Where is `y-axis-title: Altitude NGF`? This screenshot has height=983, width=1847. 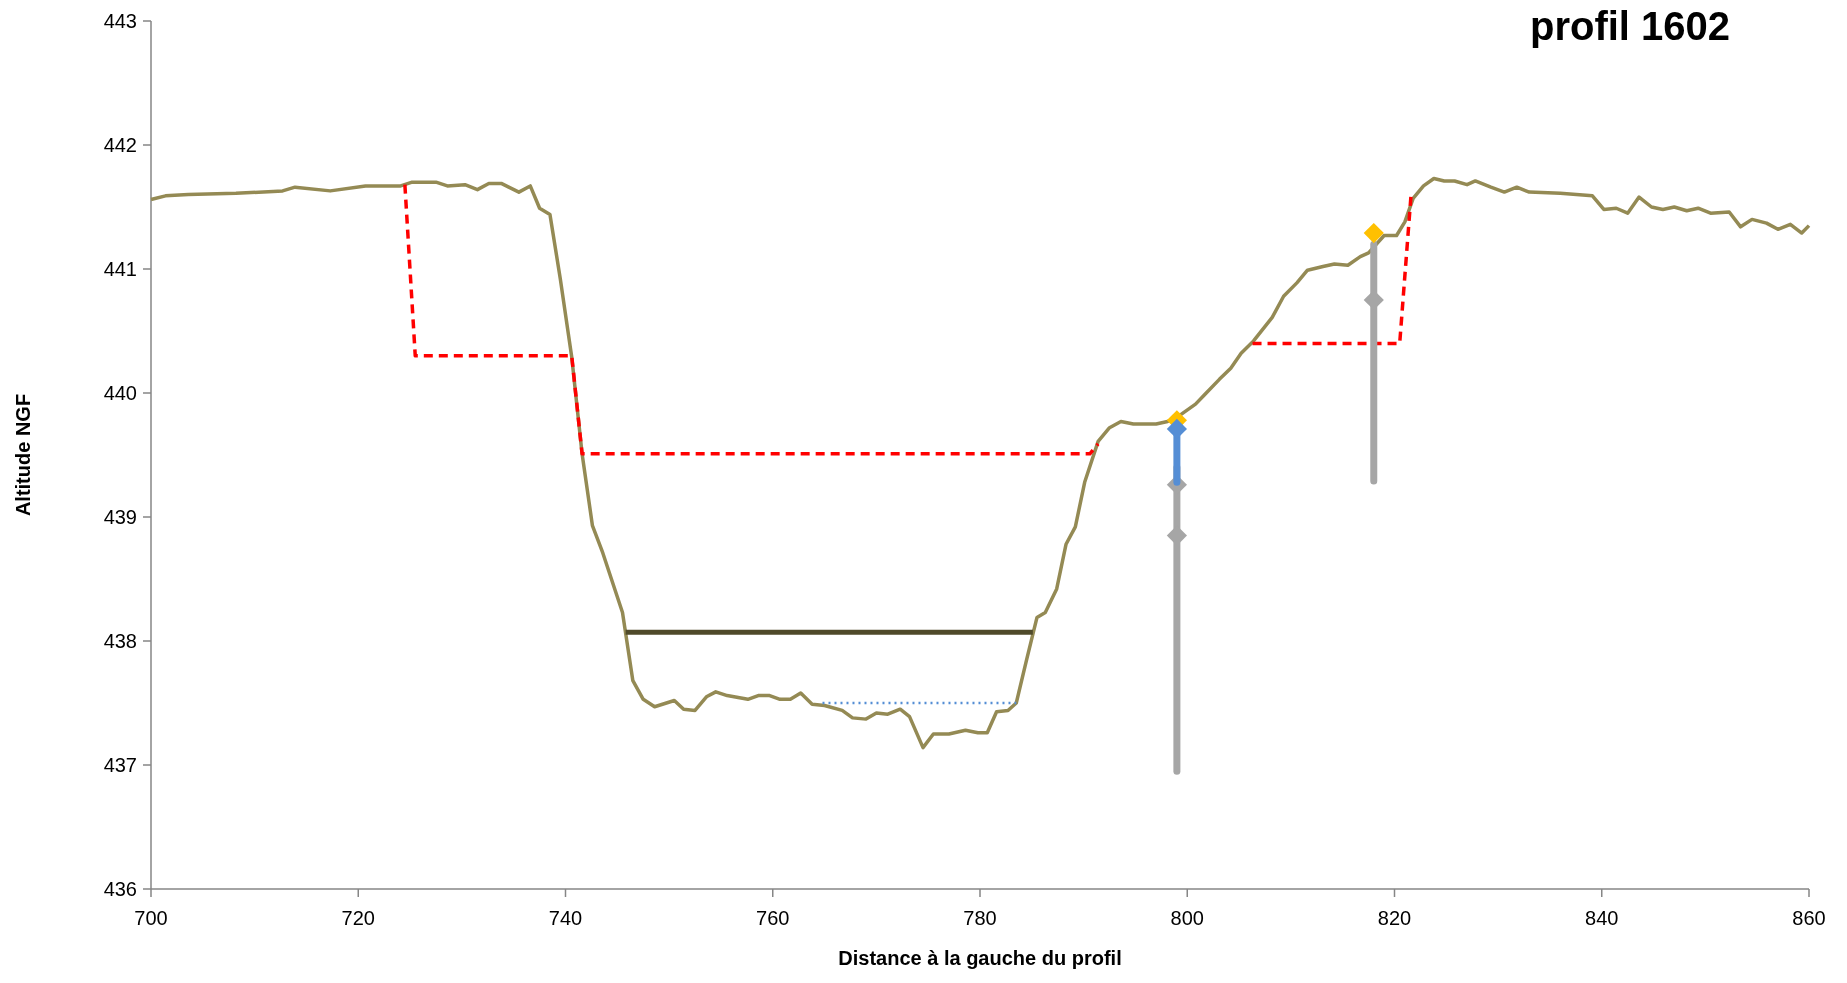
y-axis-title: Altitude NGF is located at coordinates (23, 455).